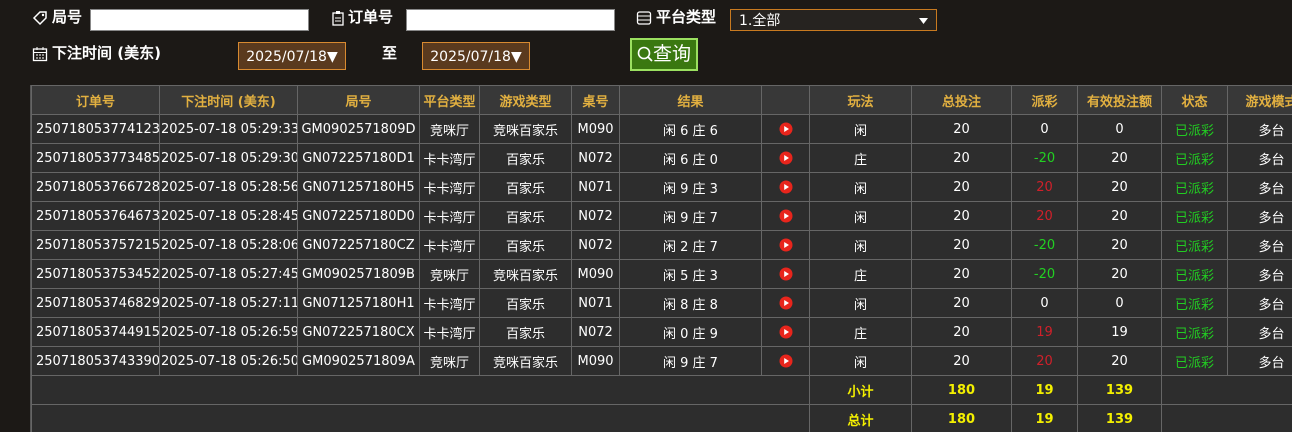 The width and height of the screenshot is (1292, 432). What do you see at coordinates (961, 100) in the screenshot?
I see `column-header: 总投注` at bounding box center [961, 100].